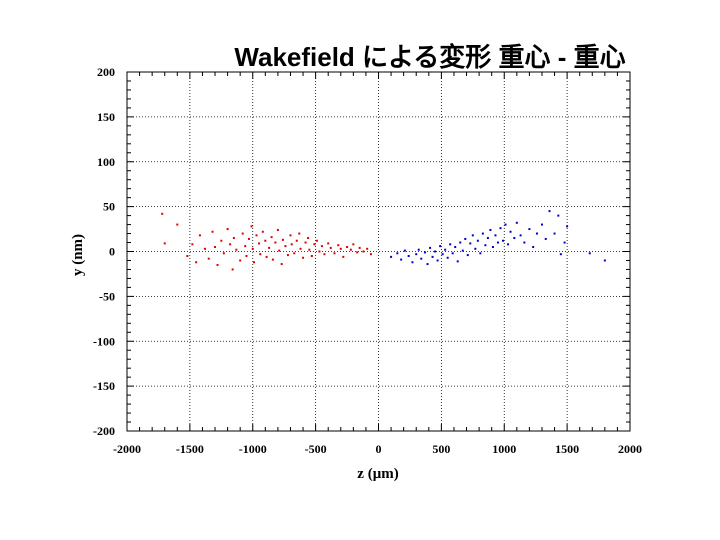 Image resolution: width=720 pixels, height=540 pixels. I want to click on x-tick-label: 1000, so click(504, 449).